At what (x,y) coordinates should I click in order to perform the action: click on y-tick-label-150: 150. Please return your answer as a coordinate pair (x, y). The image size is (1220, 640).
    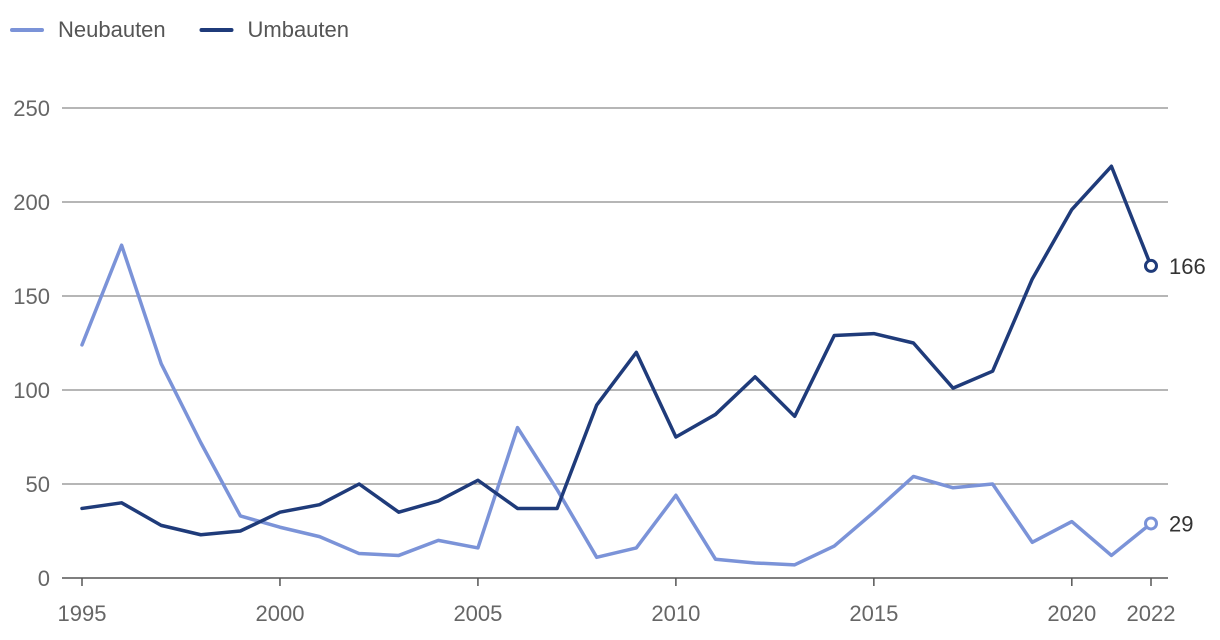
    Looking at the image, I should click on (31, 296).